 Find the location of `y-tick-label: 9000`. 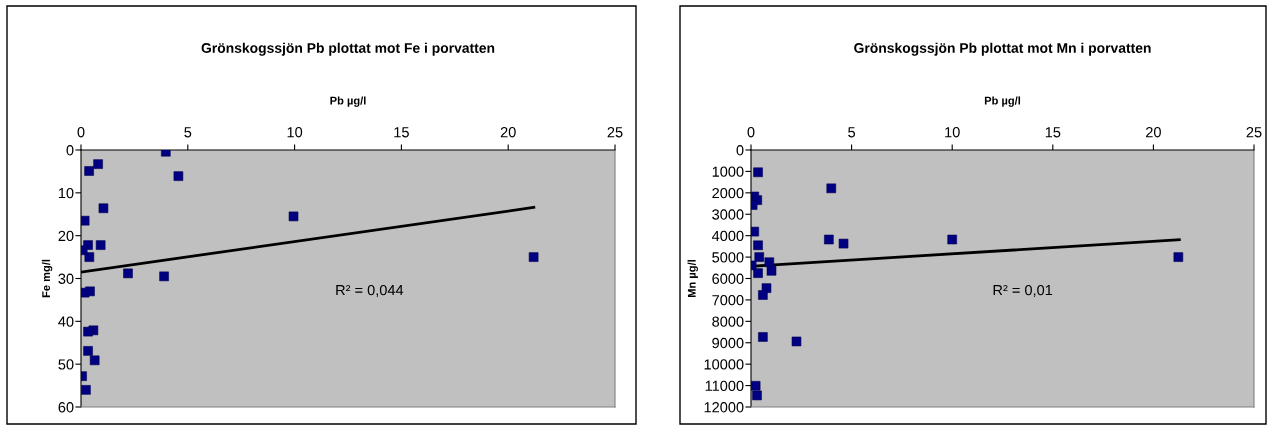

y-tick-label: 9000 is located at coordinates (728, 343).